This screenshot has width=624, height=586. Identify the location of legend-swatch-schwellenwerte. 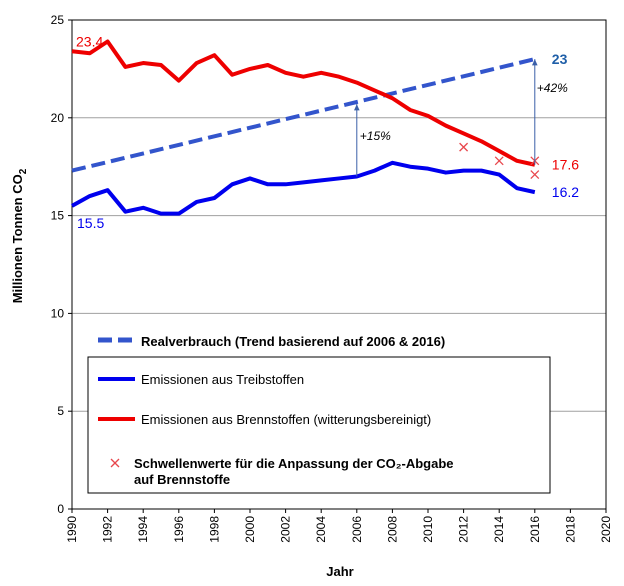
(115, 463).